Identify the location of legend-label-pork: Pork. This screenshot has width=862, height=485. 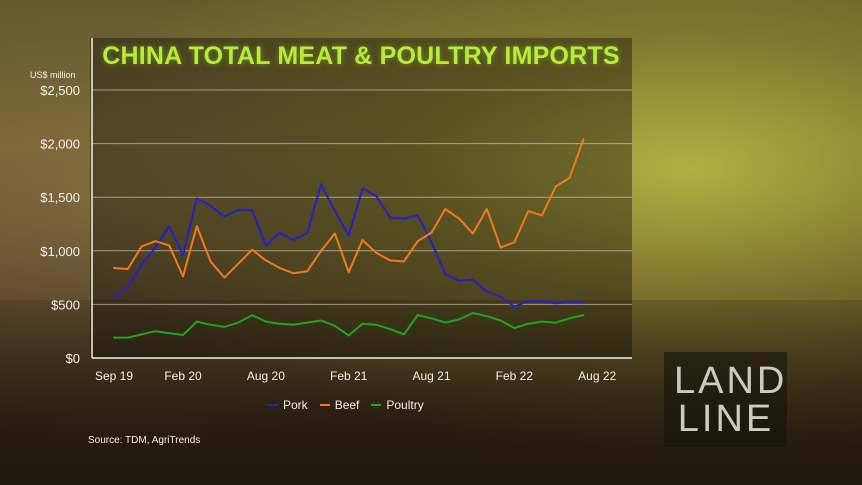
(295, 405).